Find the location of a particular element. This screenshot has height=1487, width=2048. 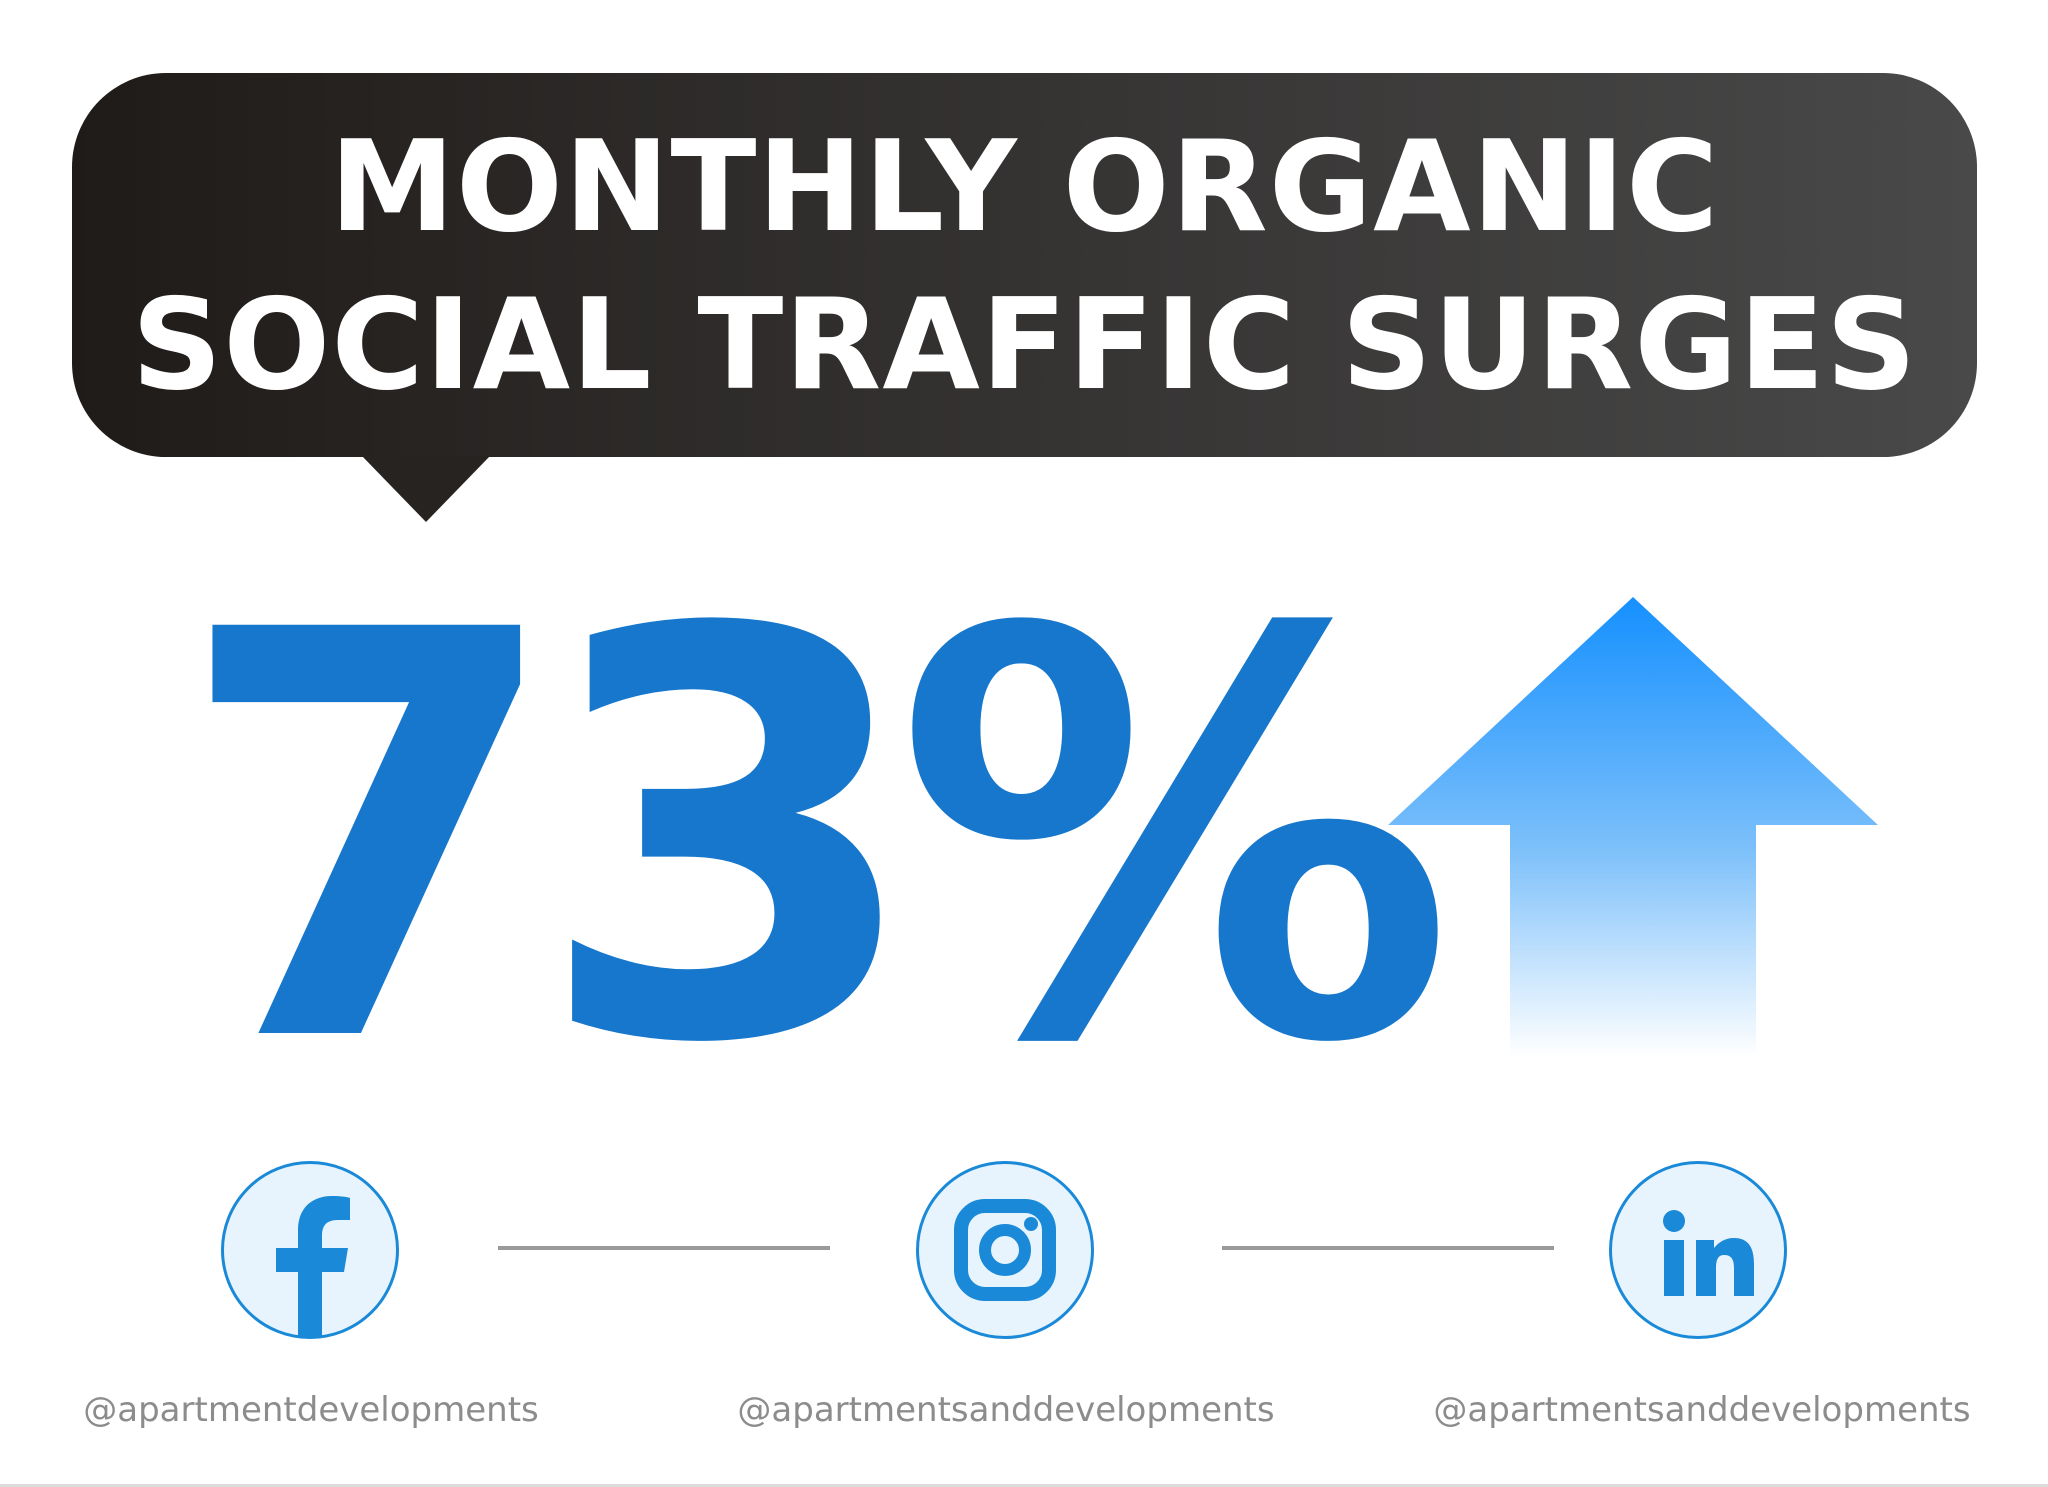

linkedin-icon is located at coordinates (1708, 1253).